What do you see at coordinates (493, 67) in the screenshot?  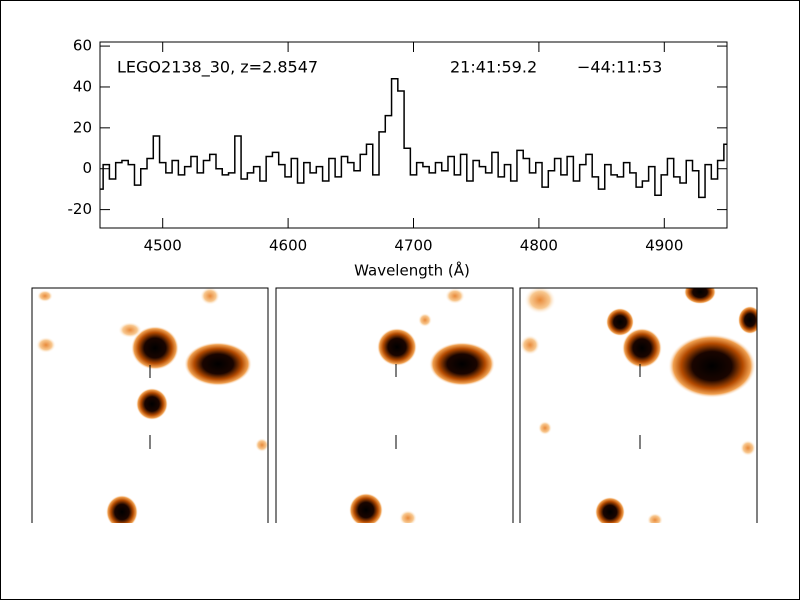 I see `ra-label: 21:41:59.2` at bounding box center [493, 67].